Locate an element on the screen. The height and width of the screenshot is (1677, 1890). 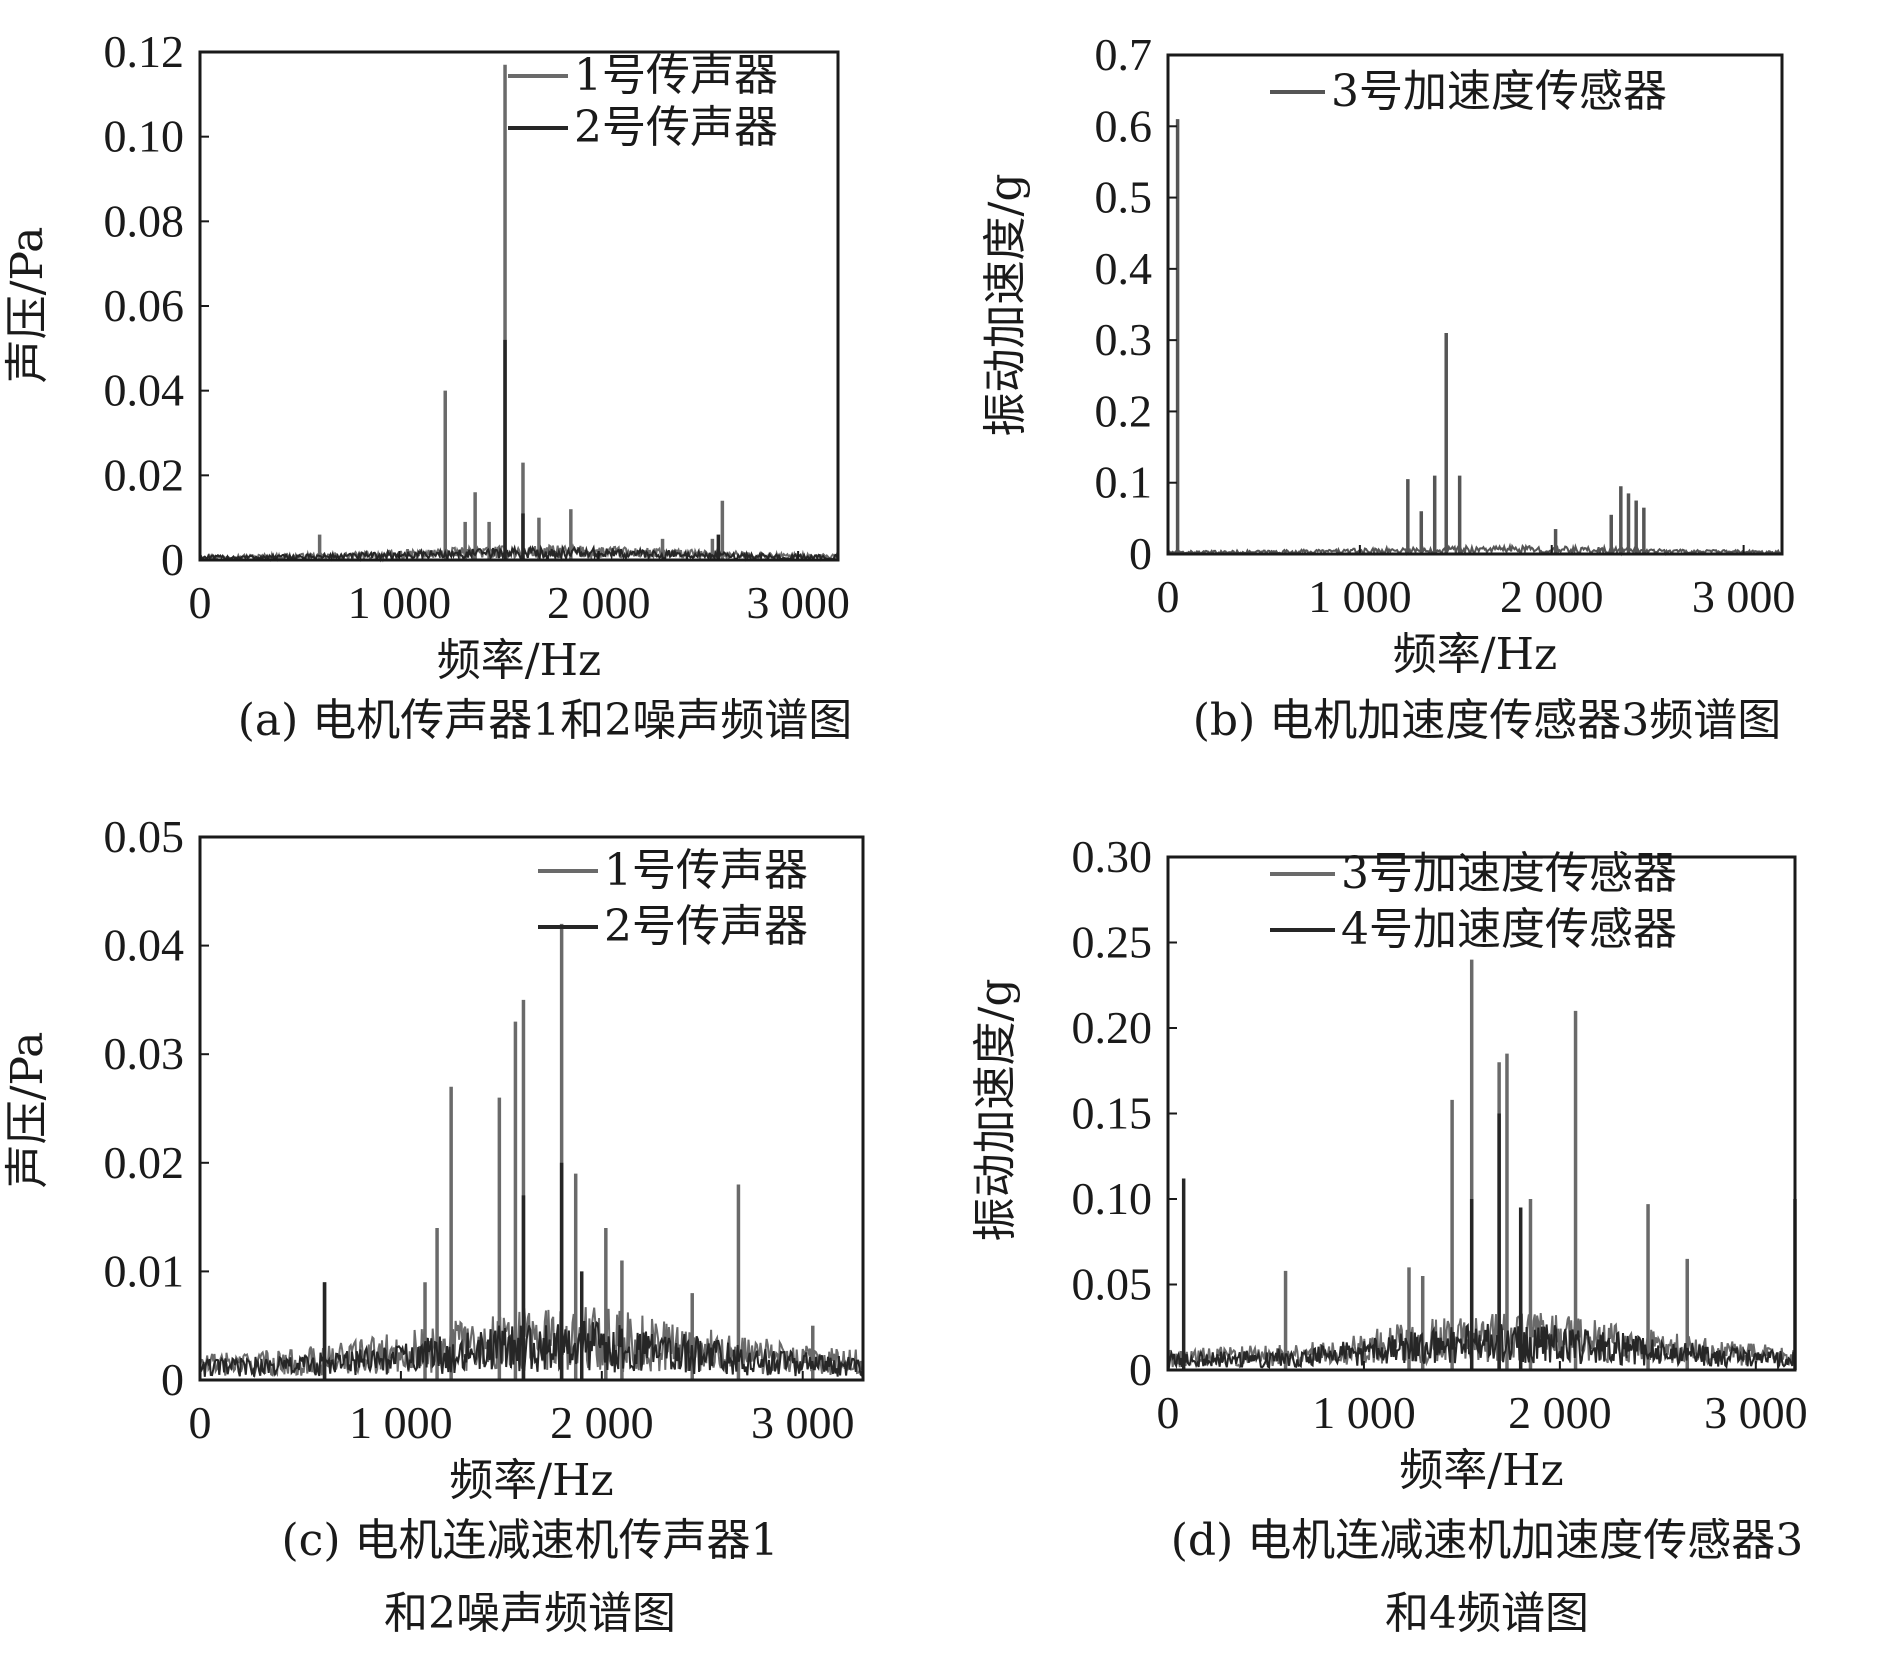
chart-a-ytick-label-4: 0.08 is located at coordinates (144, 220).